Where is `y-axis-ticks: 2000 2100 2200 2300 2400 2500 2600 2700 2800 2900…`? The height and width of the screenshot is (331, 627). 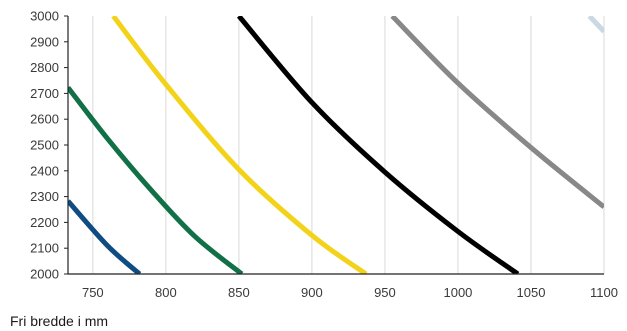
y-axis-ticks: 2000 2100 2200 2300 2400 2500 2600 2700 2800 2900… is located at coordinates (49, 145).